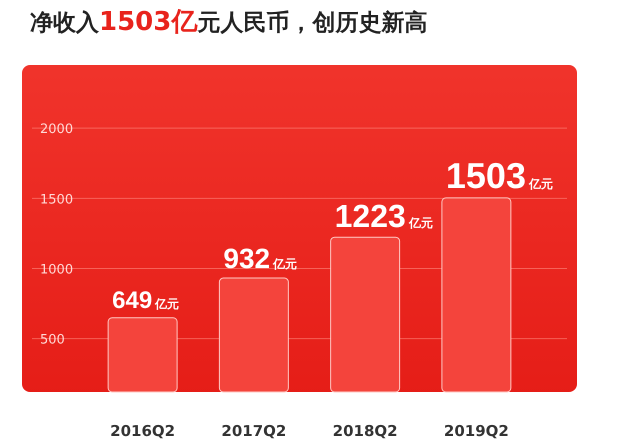 The width and height of the screenshot is (627, 446). What do you see at coordinates (52, 340) in the screenshot?
I see `y-tick-label: 500` at bounding box center [52, 340].